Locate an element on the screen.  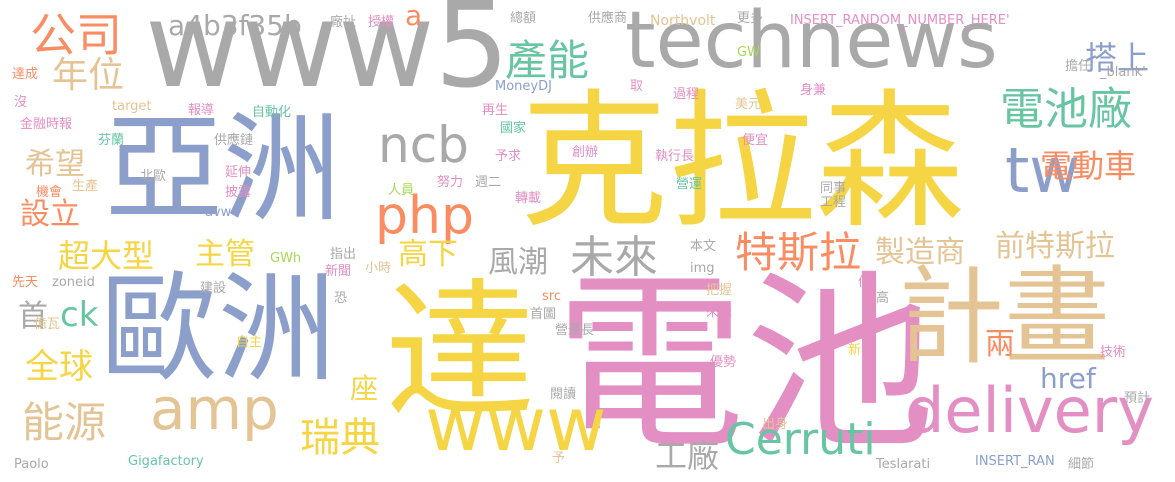
word-zizhu: 自主 is located at coordinates (249, 342).